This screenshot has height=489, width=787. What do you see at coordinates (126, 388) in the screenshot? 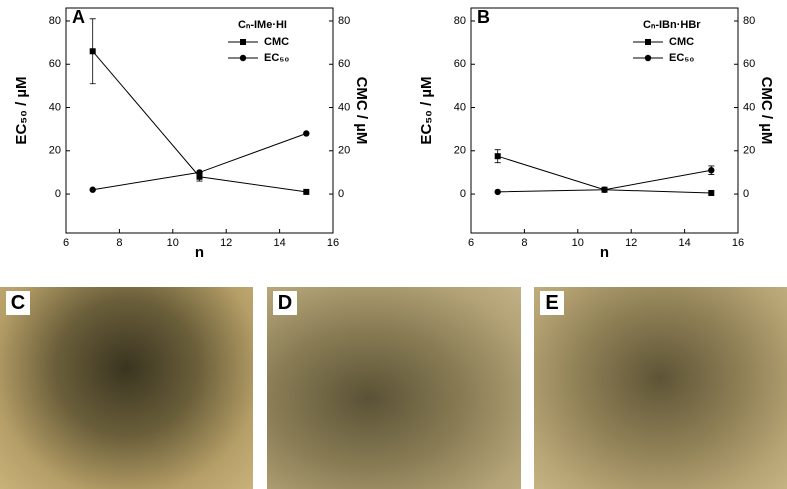
I see `micrograph: C` at bounding box center [126, 388].